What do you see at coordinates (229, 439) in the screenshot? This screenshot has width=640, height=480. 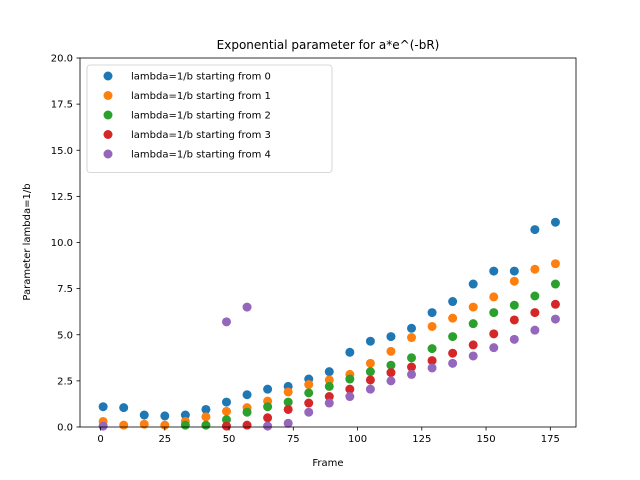 I see `x-tick-label-2: 50` at bounding box center [229, 439].